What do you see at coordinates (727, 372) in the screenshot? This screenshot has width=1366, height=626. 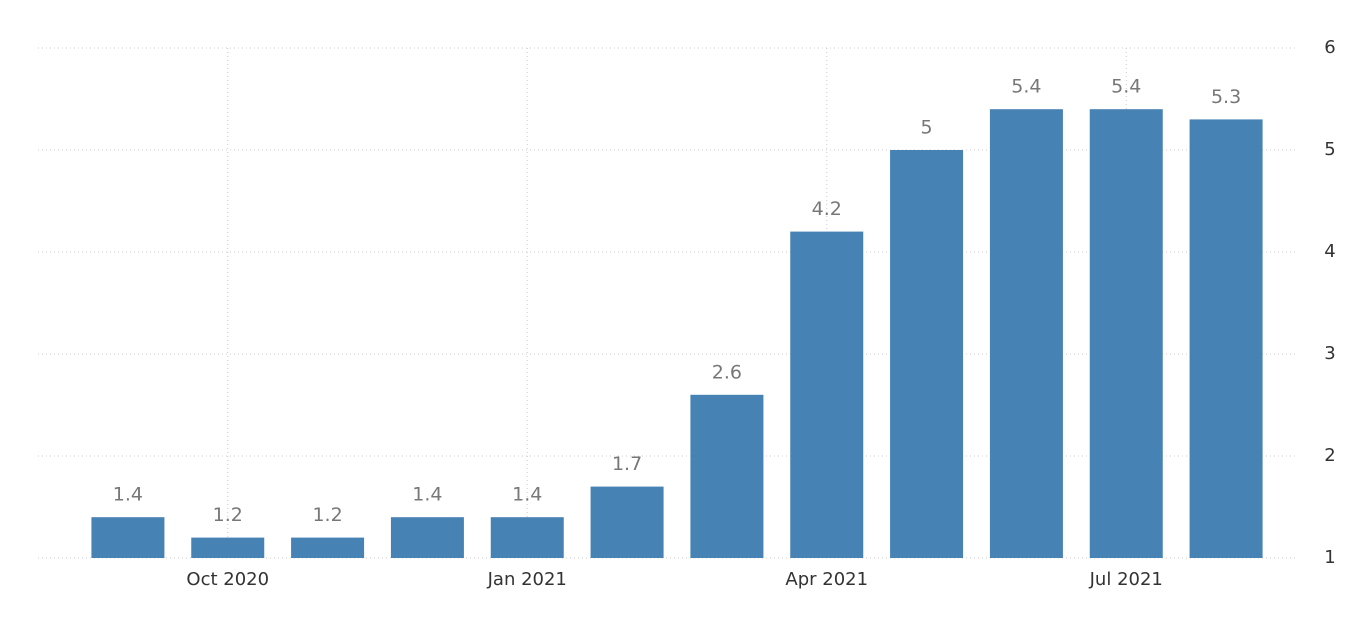 I see `value-label: 2.6` at bounding box center [727, 372].